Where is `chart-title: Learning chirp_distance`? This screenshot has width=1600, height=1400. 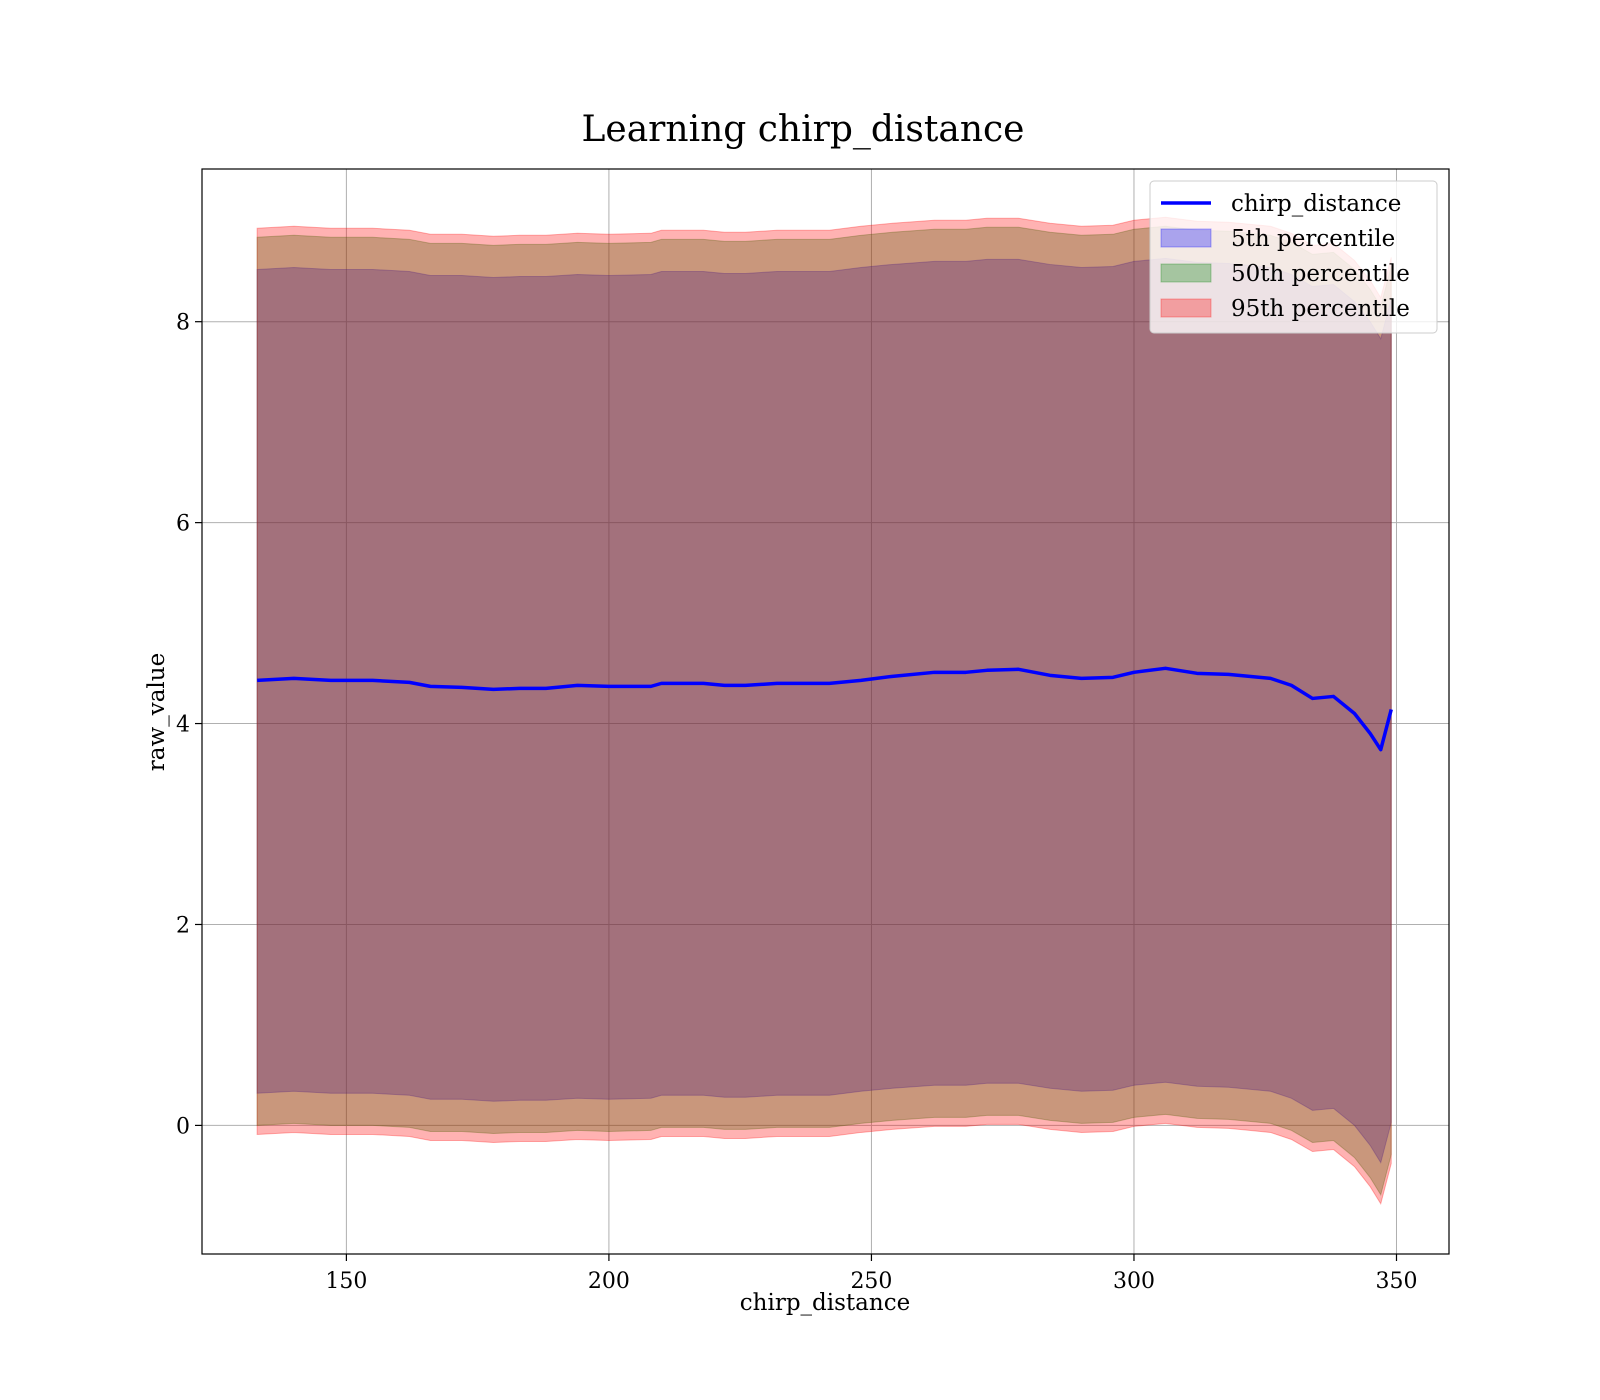
chart-title: Learning chirp_distance is located at coordinates (803, 129).